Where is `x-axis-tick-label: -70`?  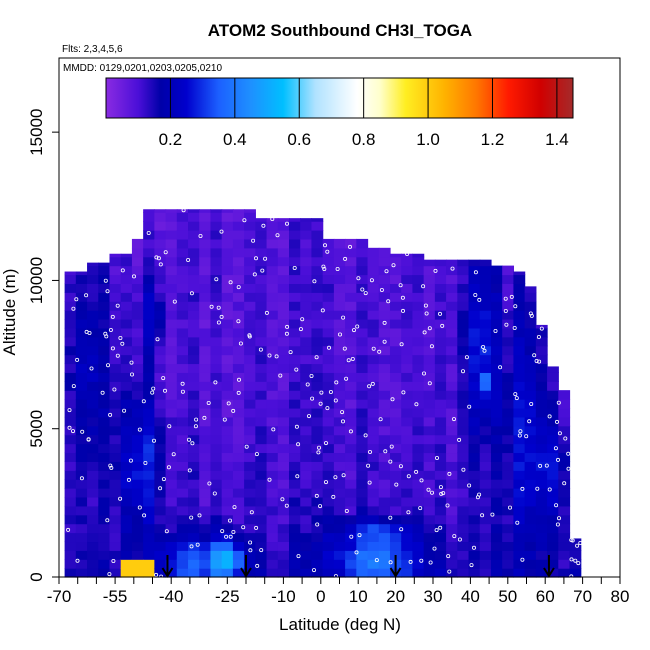
x-axis-tick-label: -70 is located at coordinates (59, 596).